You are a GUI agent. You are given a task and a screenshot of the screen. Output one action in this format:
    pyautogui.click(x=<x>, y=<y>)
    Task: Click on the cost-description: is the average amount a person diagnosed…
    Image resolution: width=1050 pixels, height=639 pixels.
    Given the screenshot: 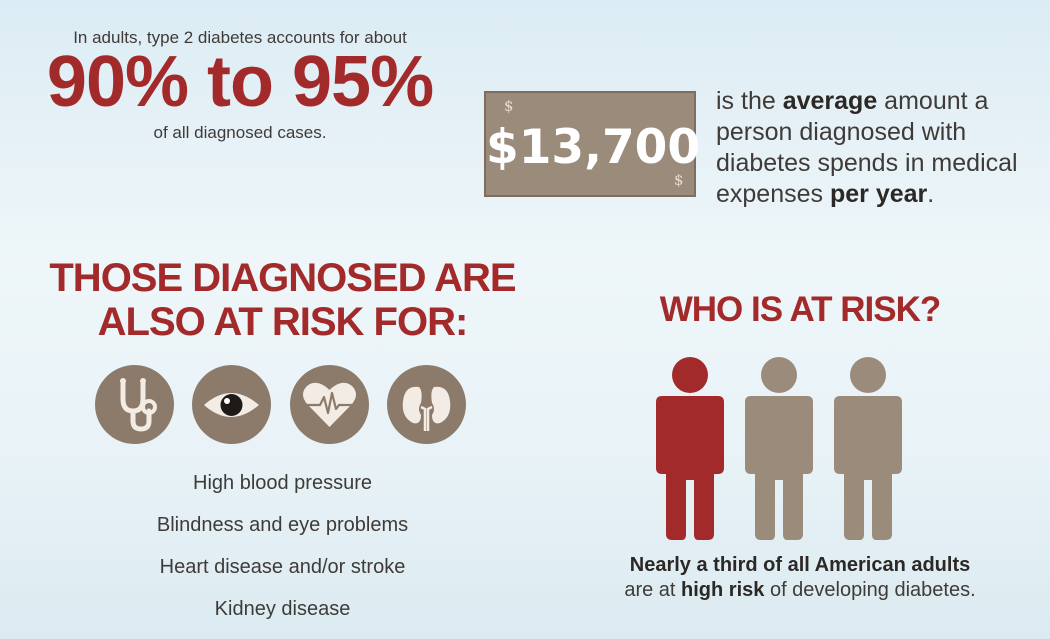 What is the action you would take?
    pyautogui.click(x=867, y=147)
    